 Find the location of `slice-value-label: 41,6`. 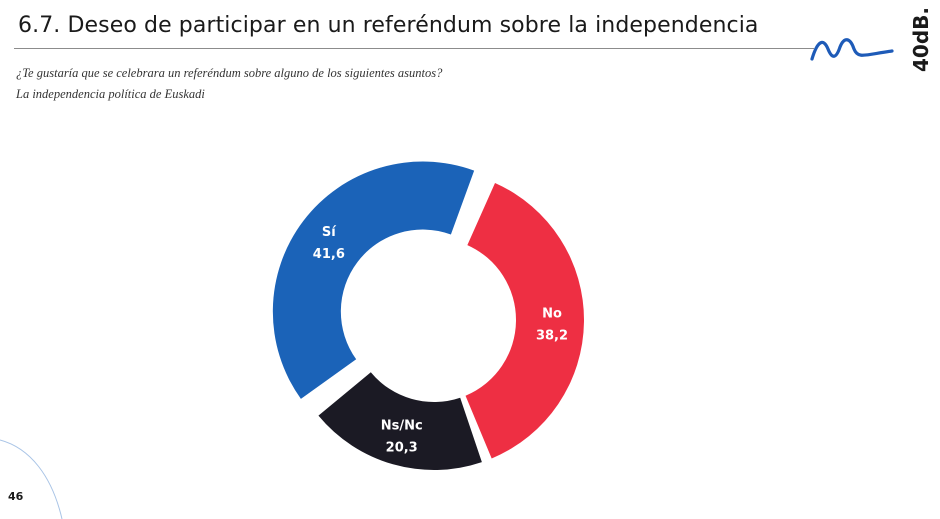

slice-value-label: 41,6 is located at coordinates (329, 254).